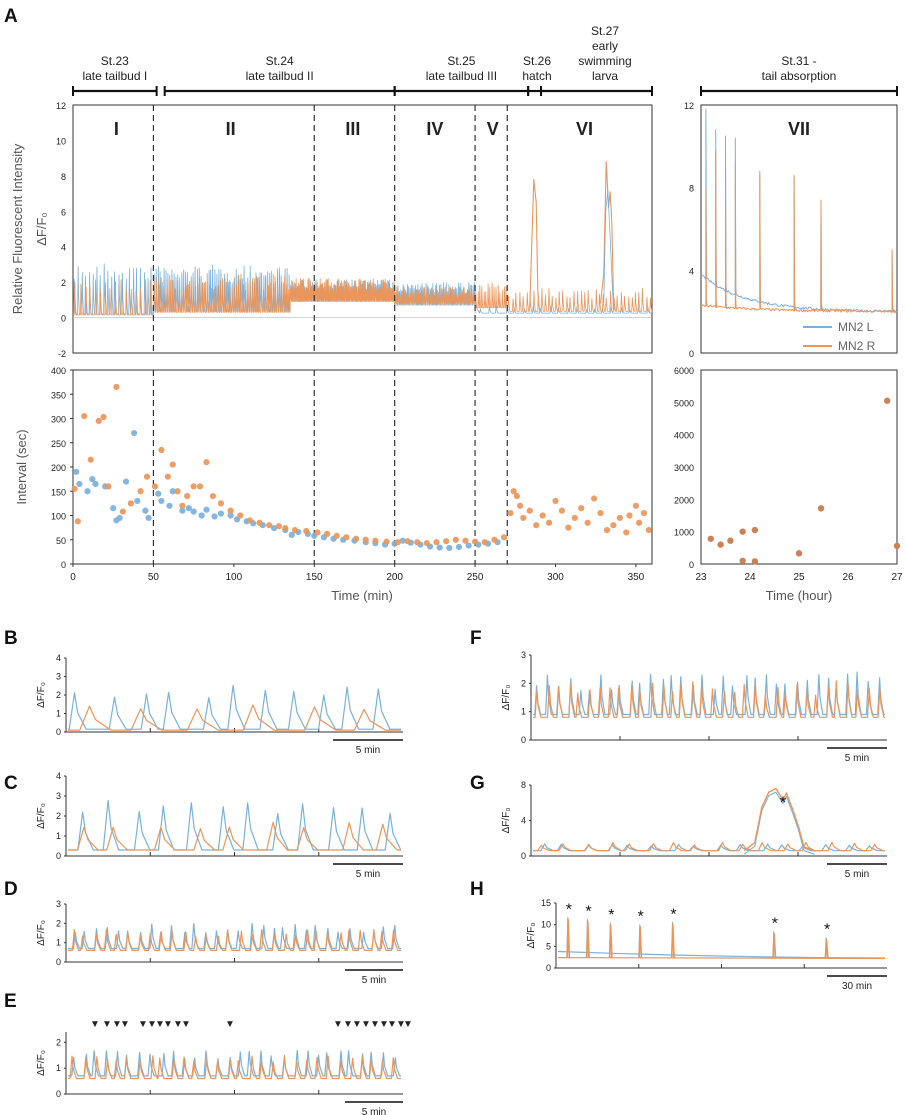 This screenshot has width=906, height=1115. I want to click on panel-letter-H: H, so click(477, 889).